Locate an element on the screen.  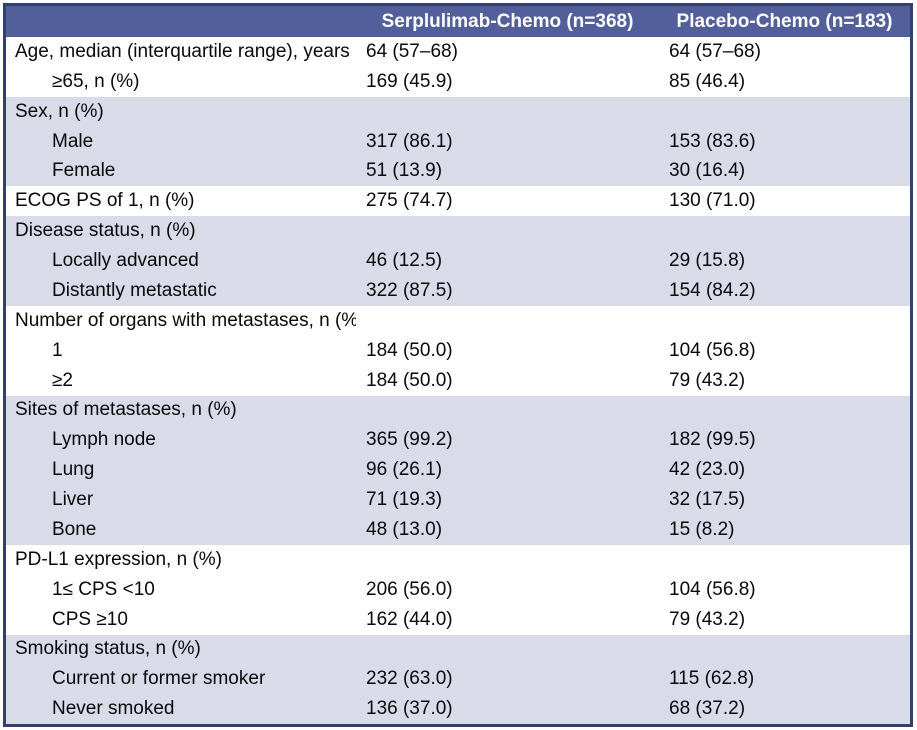
placebo-chemo-value: 29 (15.8) is located at coordinates (707, 261).